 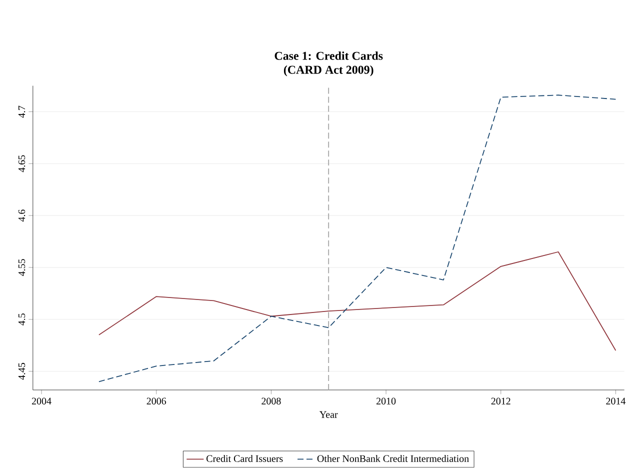 What do you see at coordinates (328, 56) in the screenshot?
I see `chart-title: Case 1: Credit Cards` at bounding box center [328, 56].